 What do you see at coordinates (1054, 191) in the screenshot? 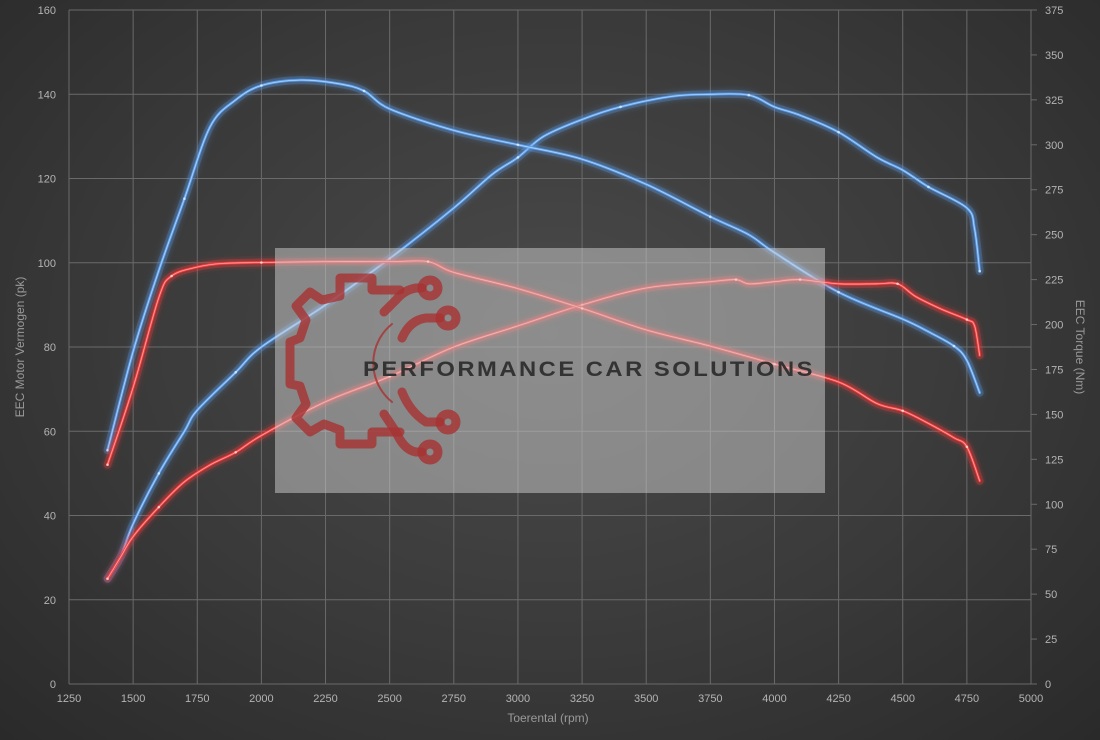
I see `y-right-tick-label: 275` at bounding box center [1054, 191].